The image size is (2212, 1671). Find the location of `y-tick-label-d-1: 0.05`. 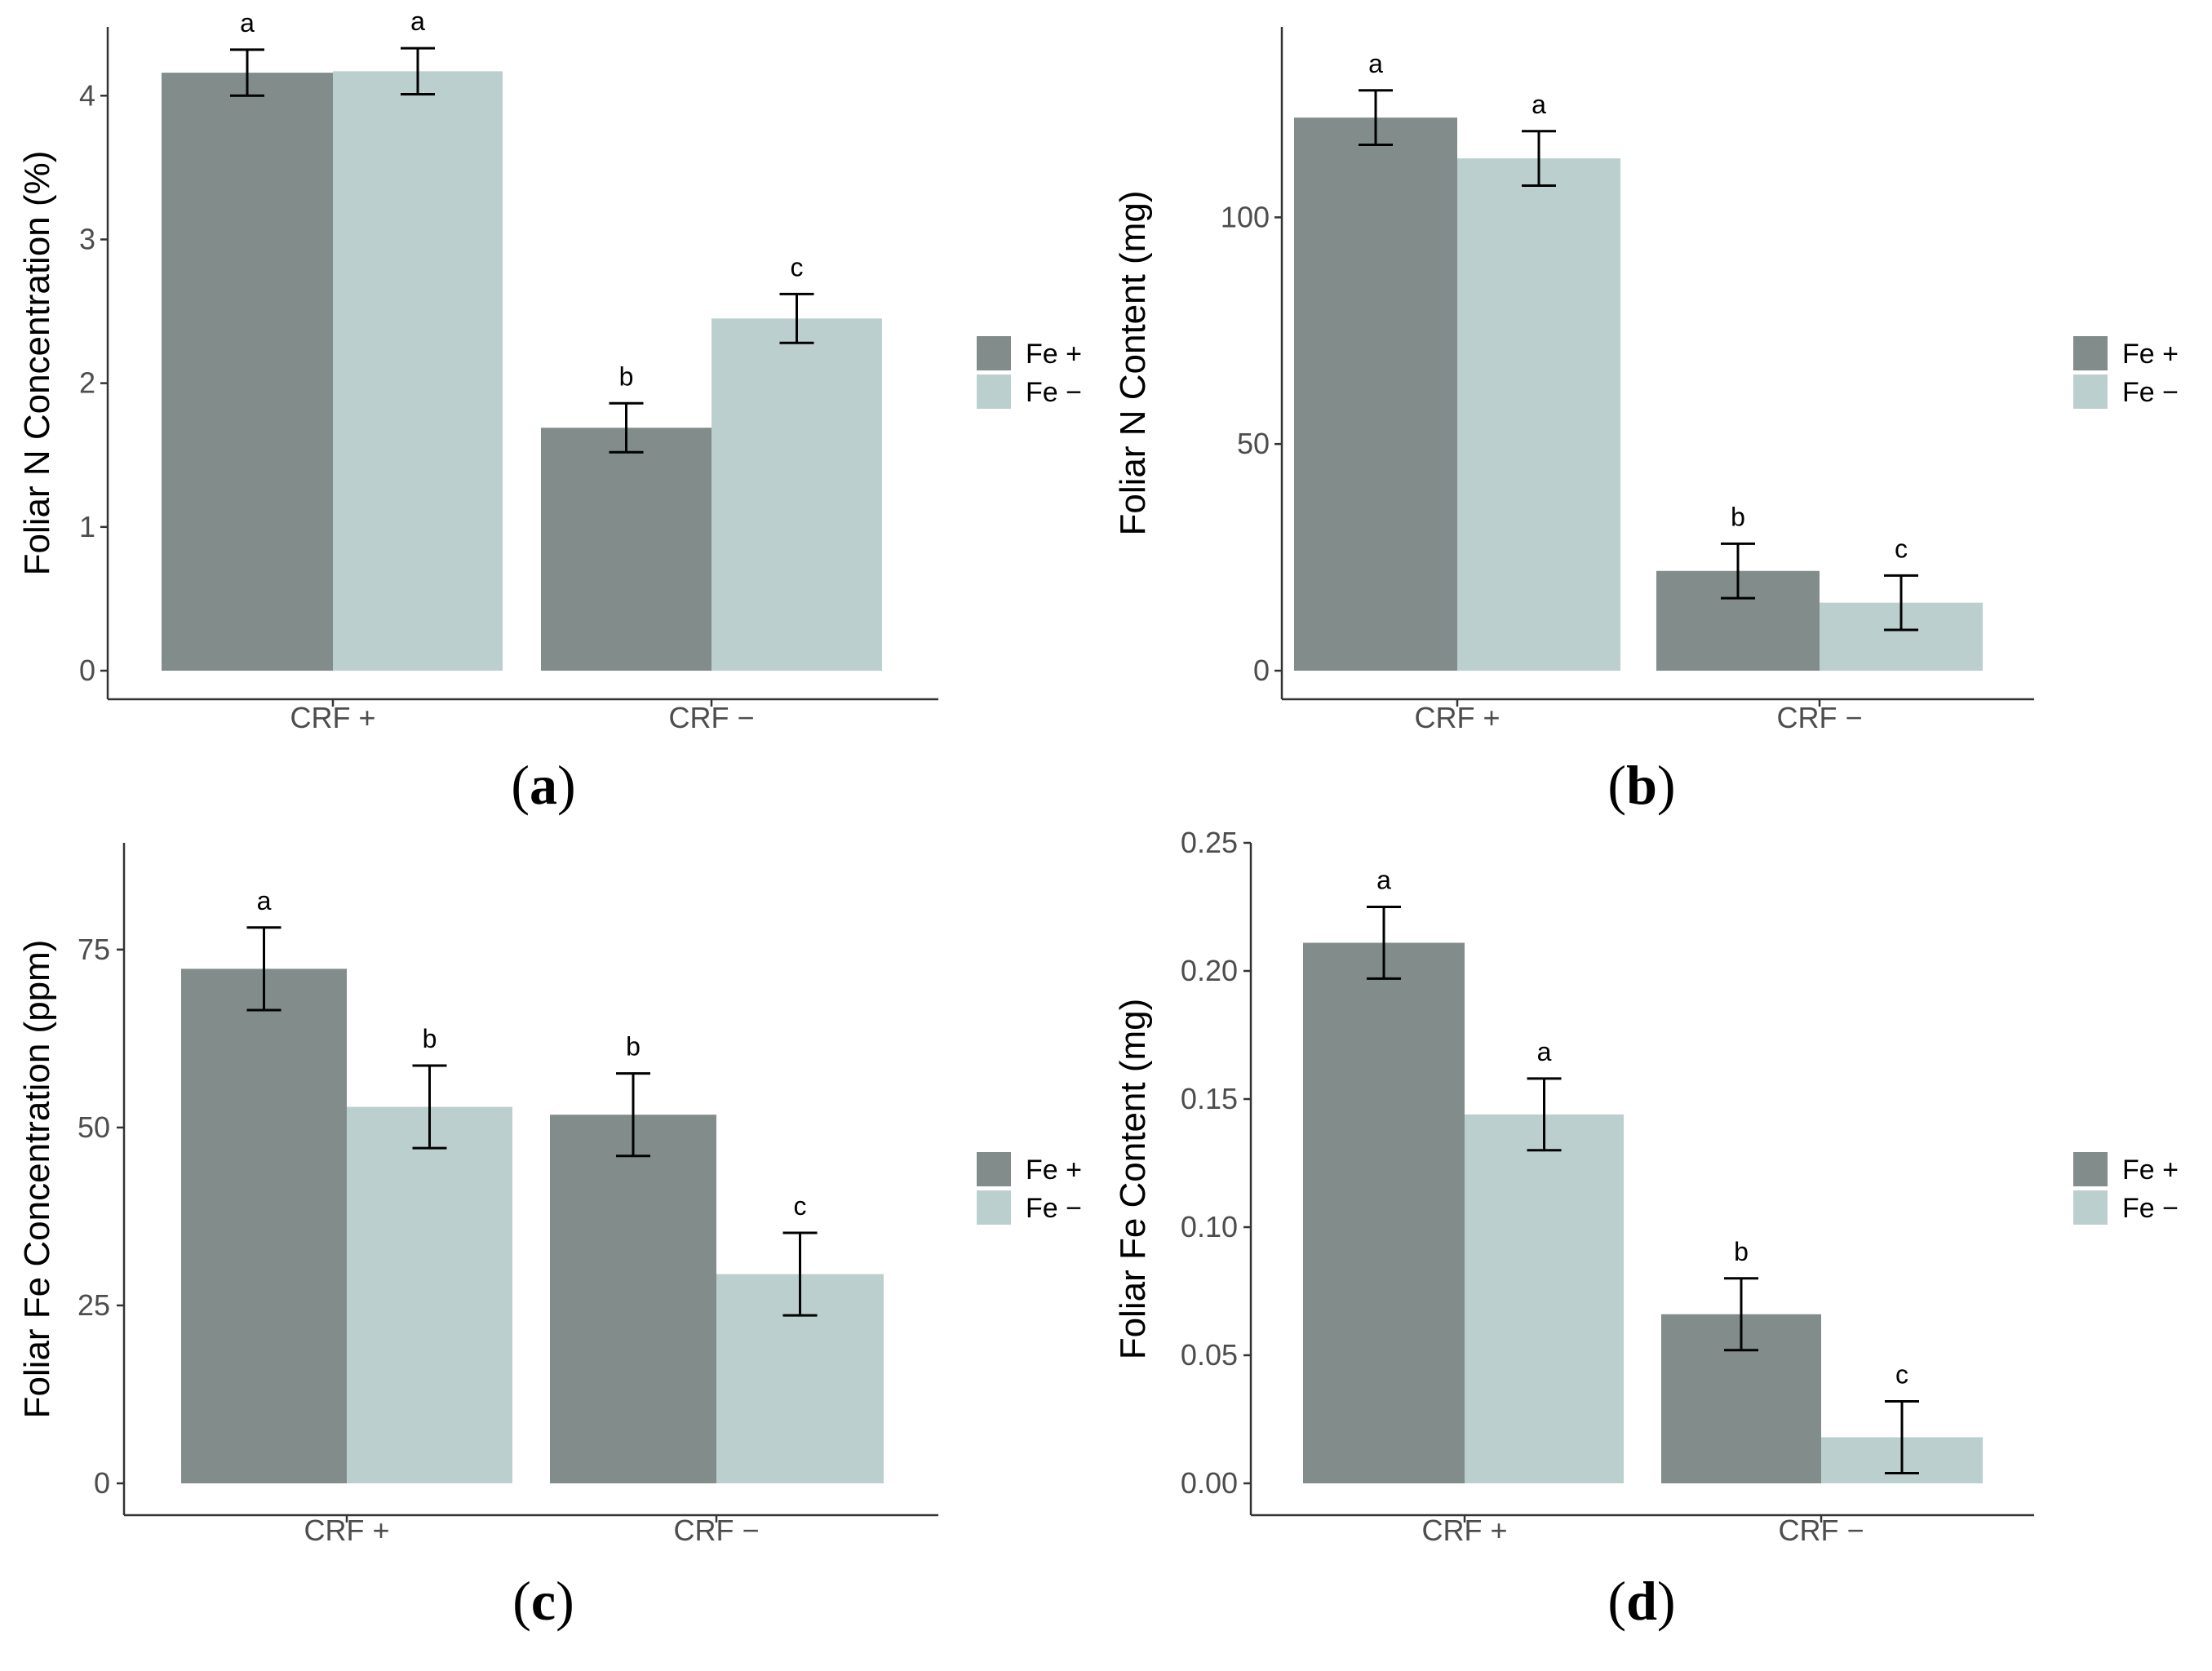

y-tick-label-d-1: 0.05 is located at coordinates (1209, 1355).